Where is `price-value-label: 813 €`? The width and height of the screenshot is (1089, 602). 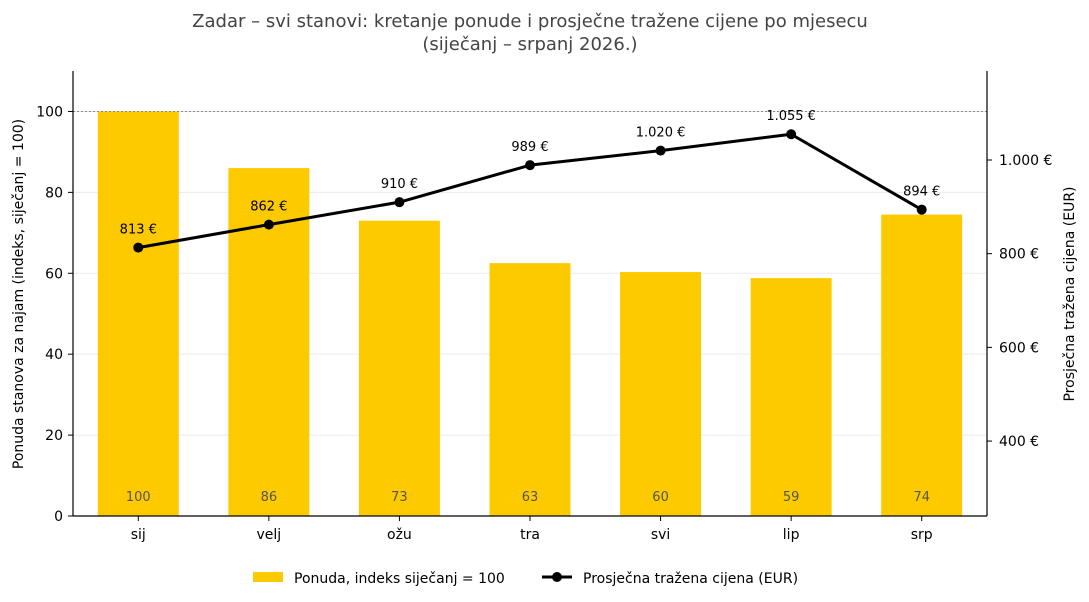
price-value-label: 813 € is located at coordinates (138, 230).